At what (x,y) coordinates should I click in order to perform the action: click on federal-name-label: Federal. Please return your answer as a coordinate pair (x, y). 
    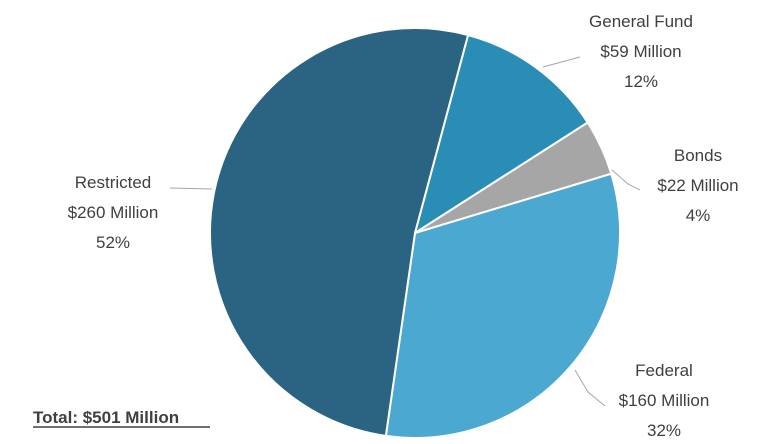
    Looking at the image, I should click on (664, 370).